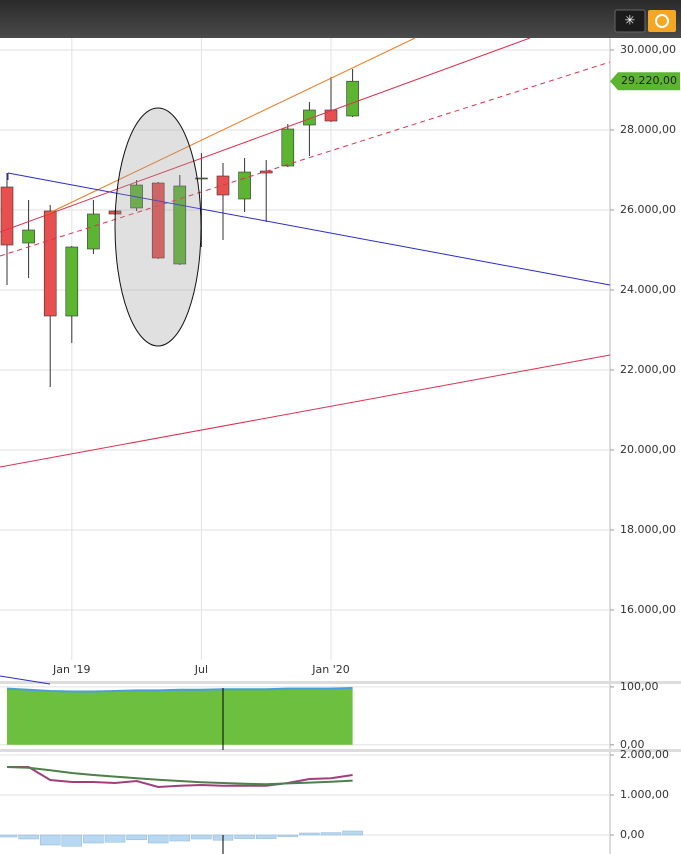  Describe the element at coordinates (179, 690) in the screenshot. I see `area-line` at that location.